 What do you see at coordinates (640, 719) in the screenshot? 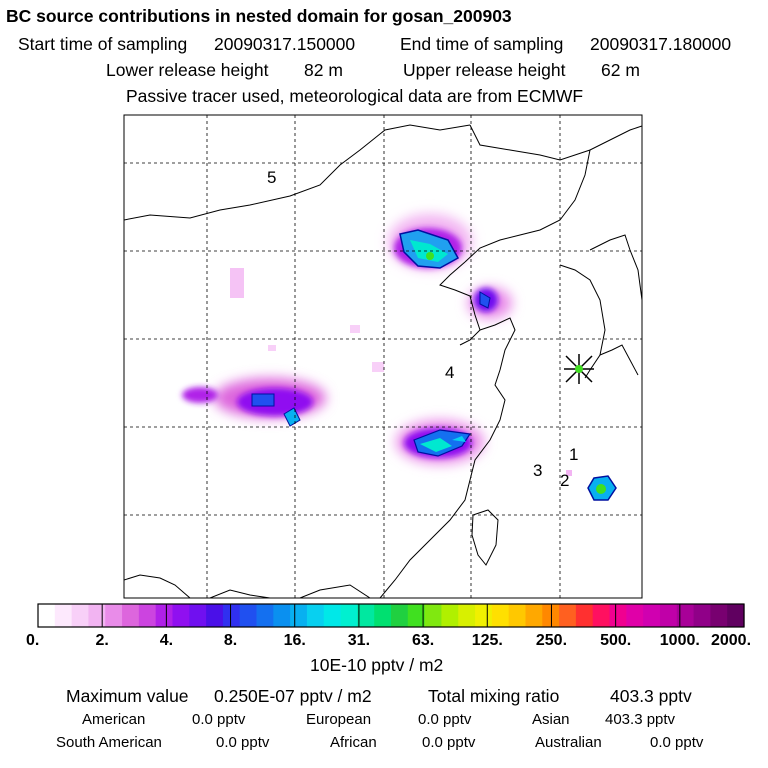
I see `source-asian-value: 403.3 pptv` at bounding box center [640, 719].